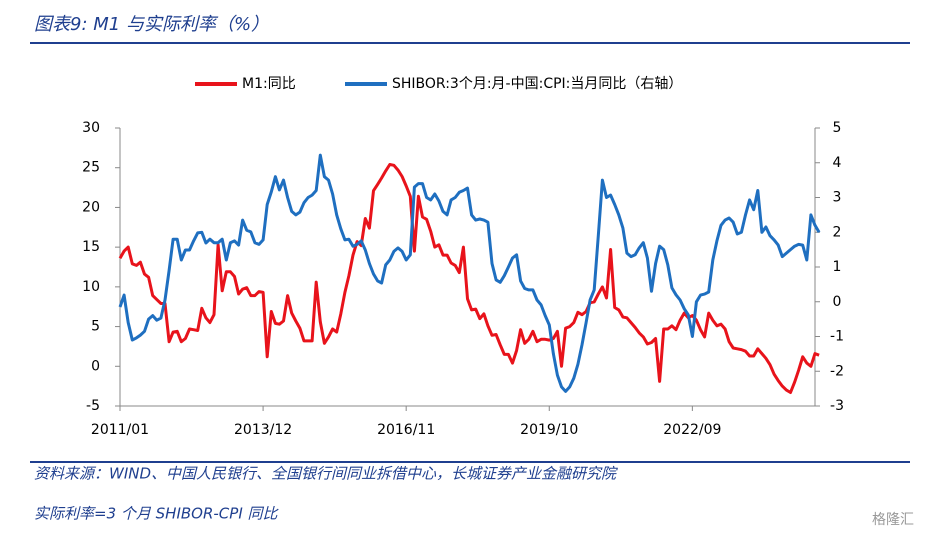 Image resolution: width=947 pixels, height=535 pixels. I want to click on y2-tick-label: 2, so click(837, 232).